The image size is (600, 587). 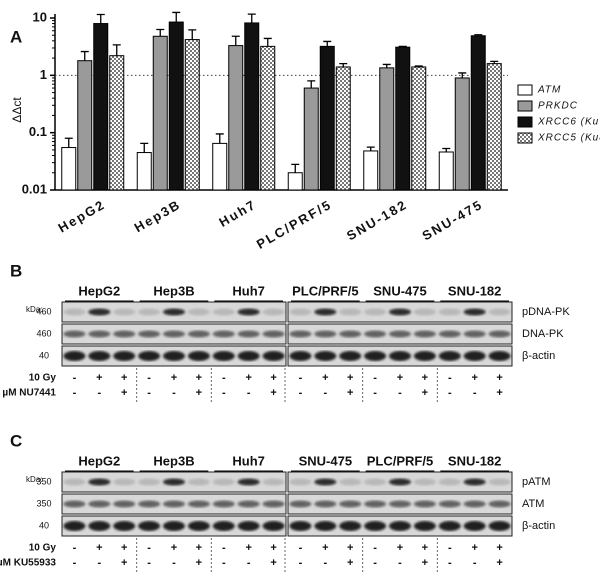 I want to click on cell-line-header: HepG2, so click(x=99, y=460).